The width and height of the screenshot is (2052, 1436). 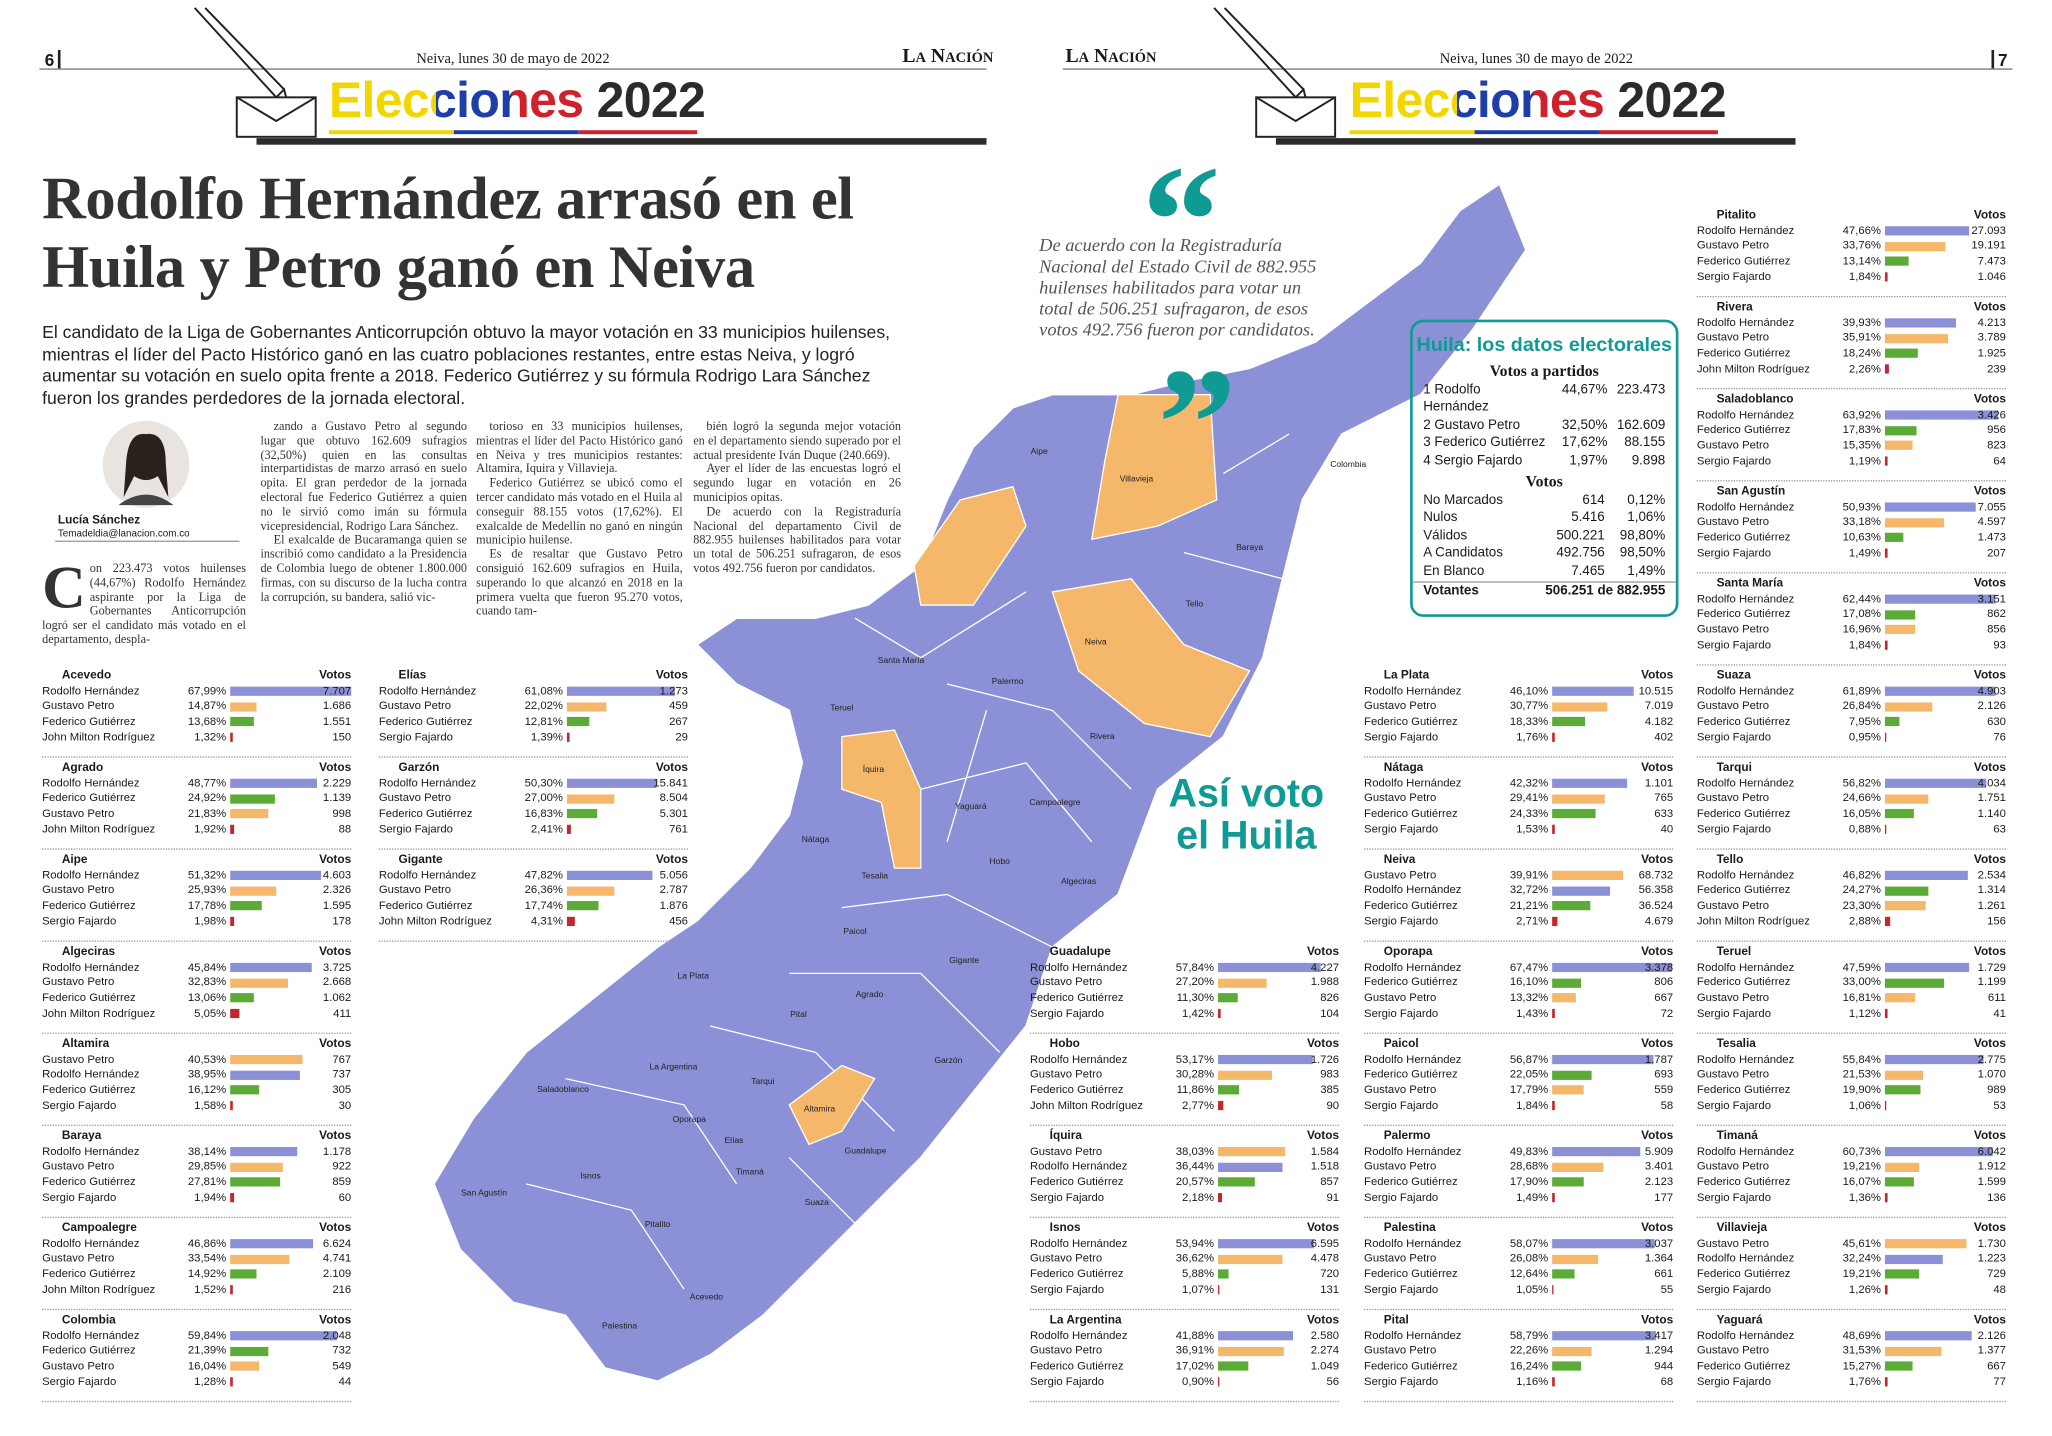 I want to click on percent-label: 51,32%, so click(x=207, y=874).